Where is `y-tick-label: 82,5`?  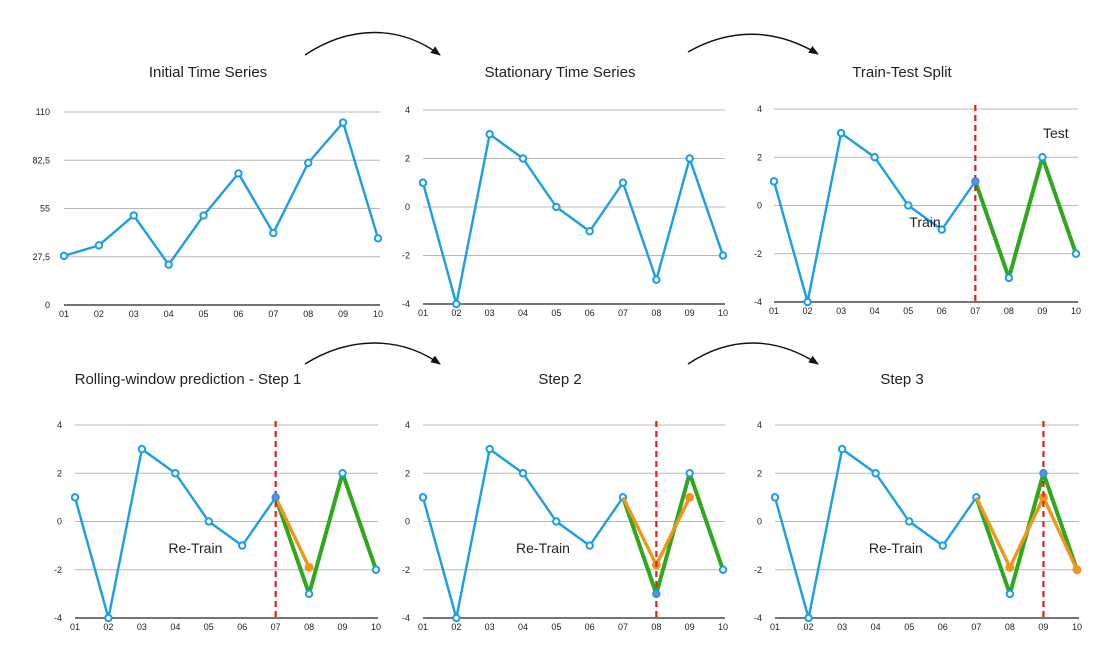
y-tick-label: 82,5 is located at coordinates (41, 160).